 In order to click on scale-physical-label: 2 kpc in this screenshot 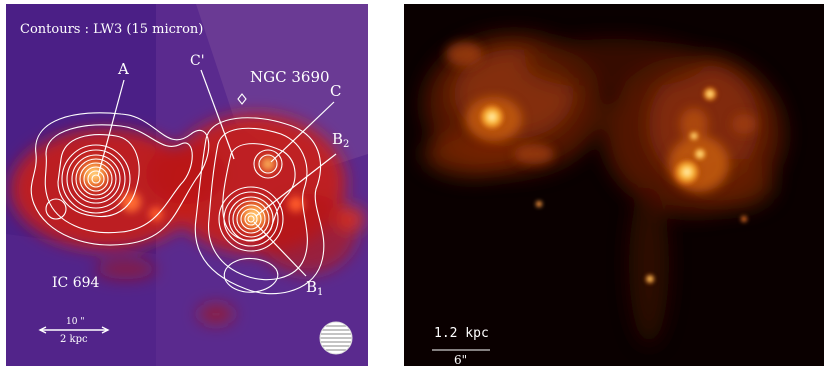, I will do `click(74, 339)`.